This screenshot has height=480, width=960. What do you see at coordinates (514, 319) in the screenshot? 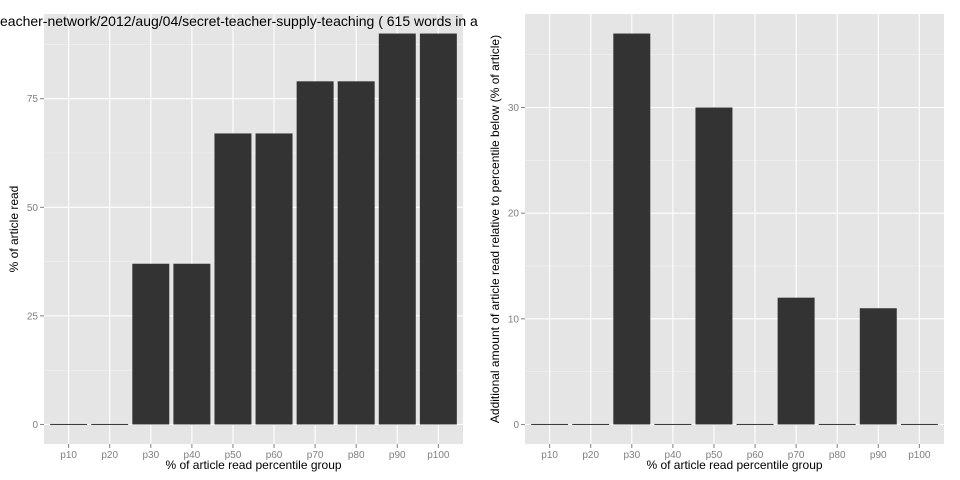
I see `y-tick-label: 10` at bounding box center [514, 319].